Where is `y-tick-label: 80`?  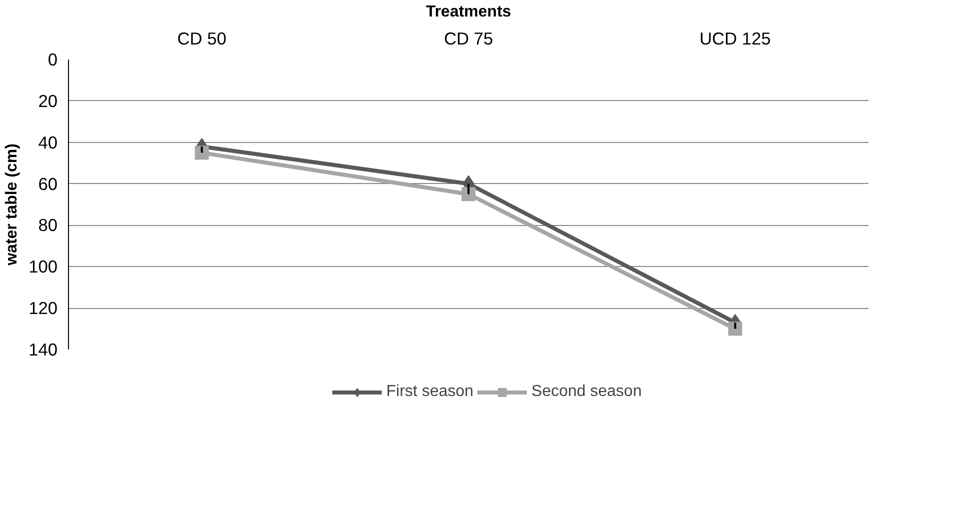
y-tick-label: 80 is located at coordinates (48, 225).